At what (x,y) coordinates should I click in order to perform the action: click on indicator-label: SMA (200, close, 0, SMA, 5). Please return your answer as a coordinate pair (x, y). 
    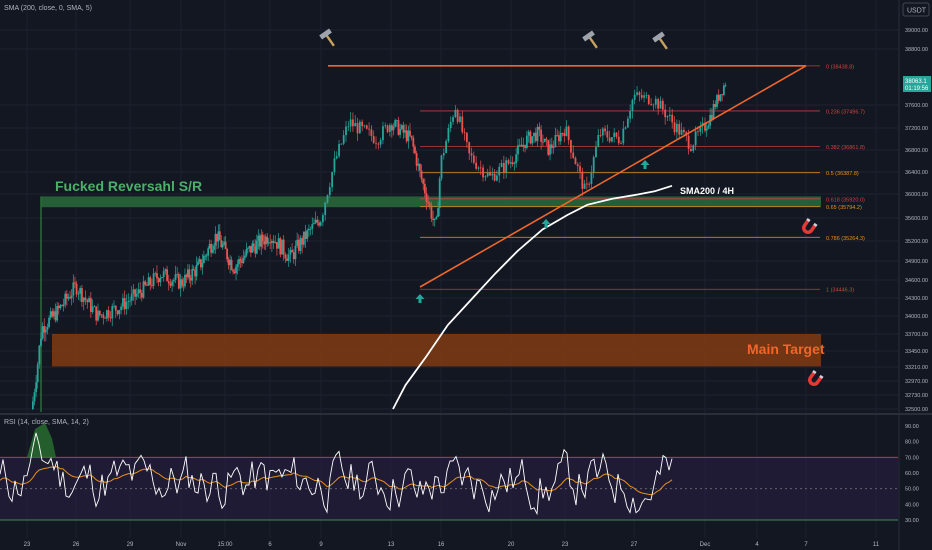
    Looking at the image, I should click on (48, 8).